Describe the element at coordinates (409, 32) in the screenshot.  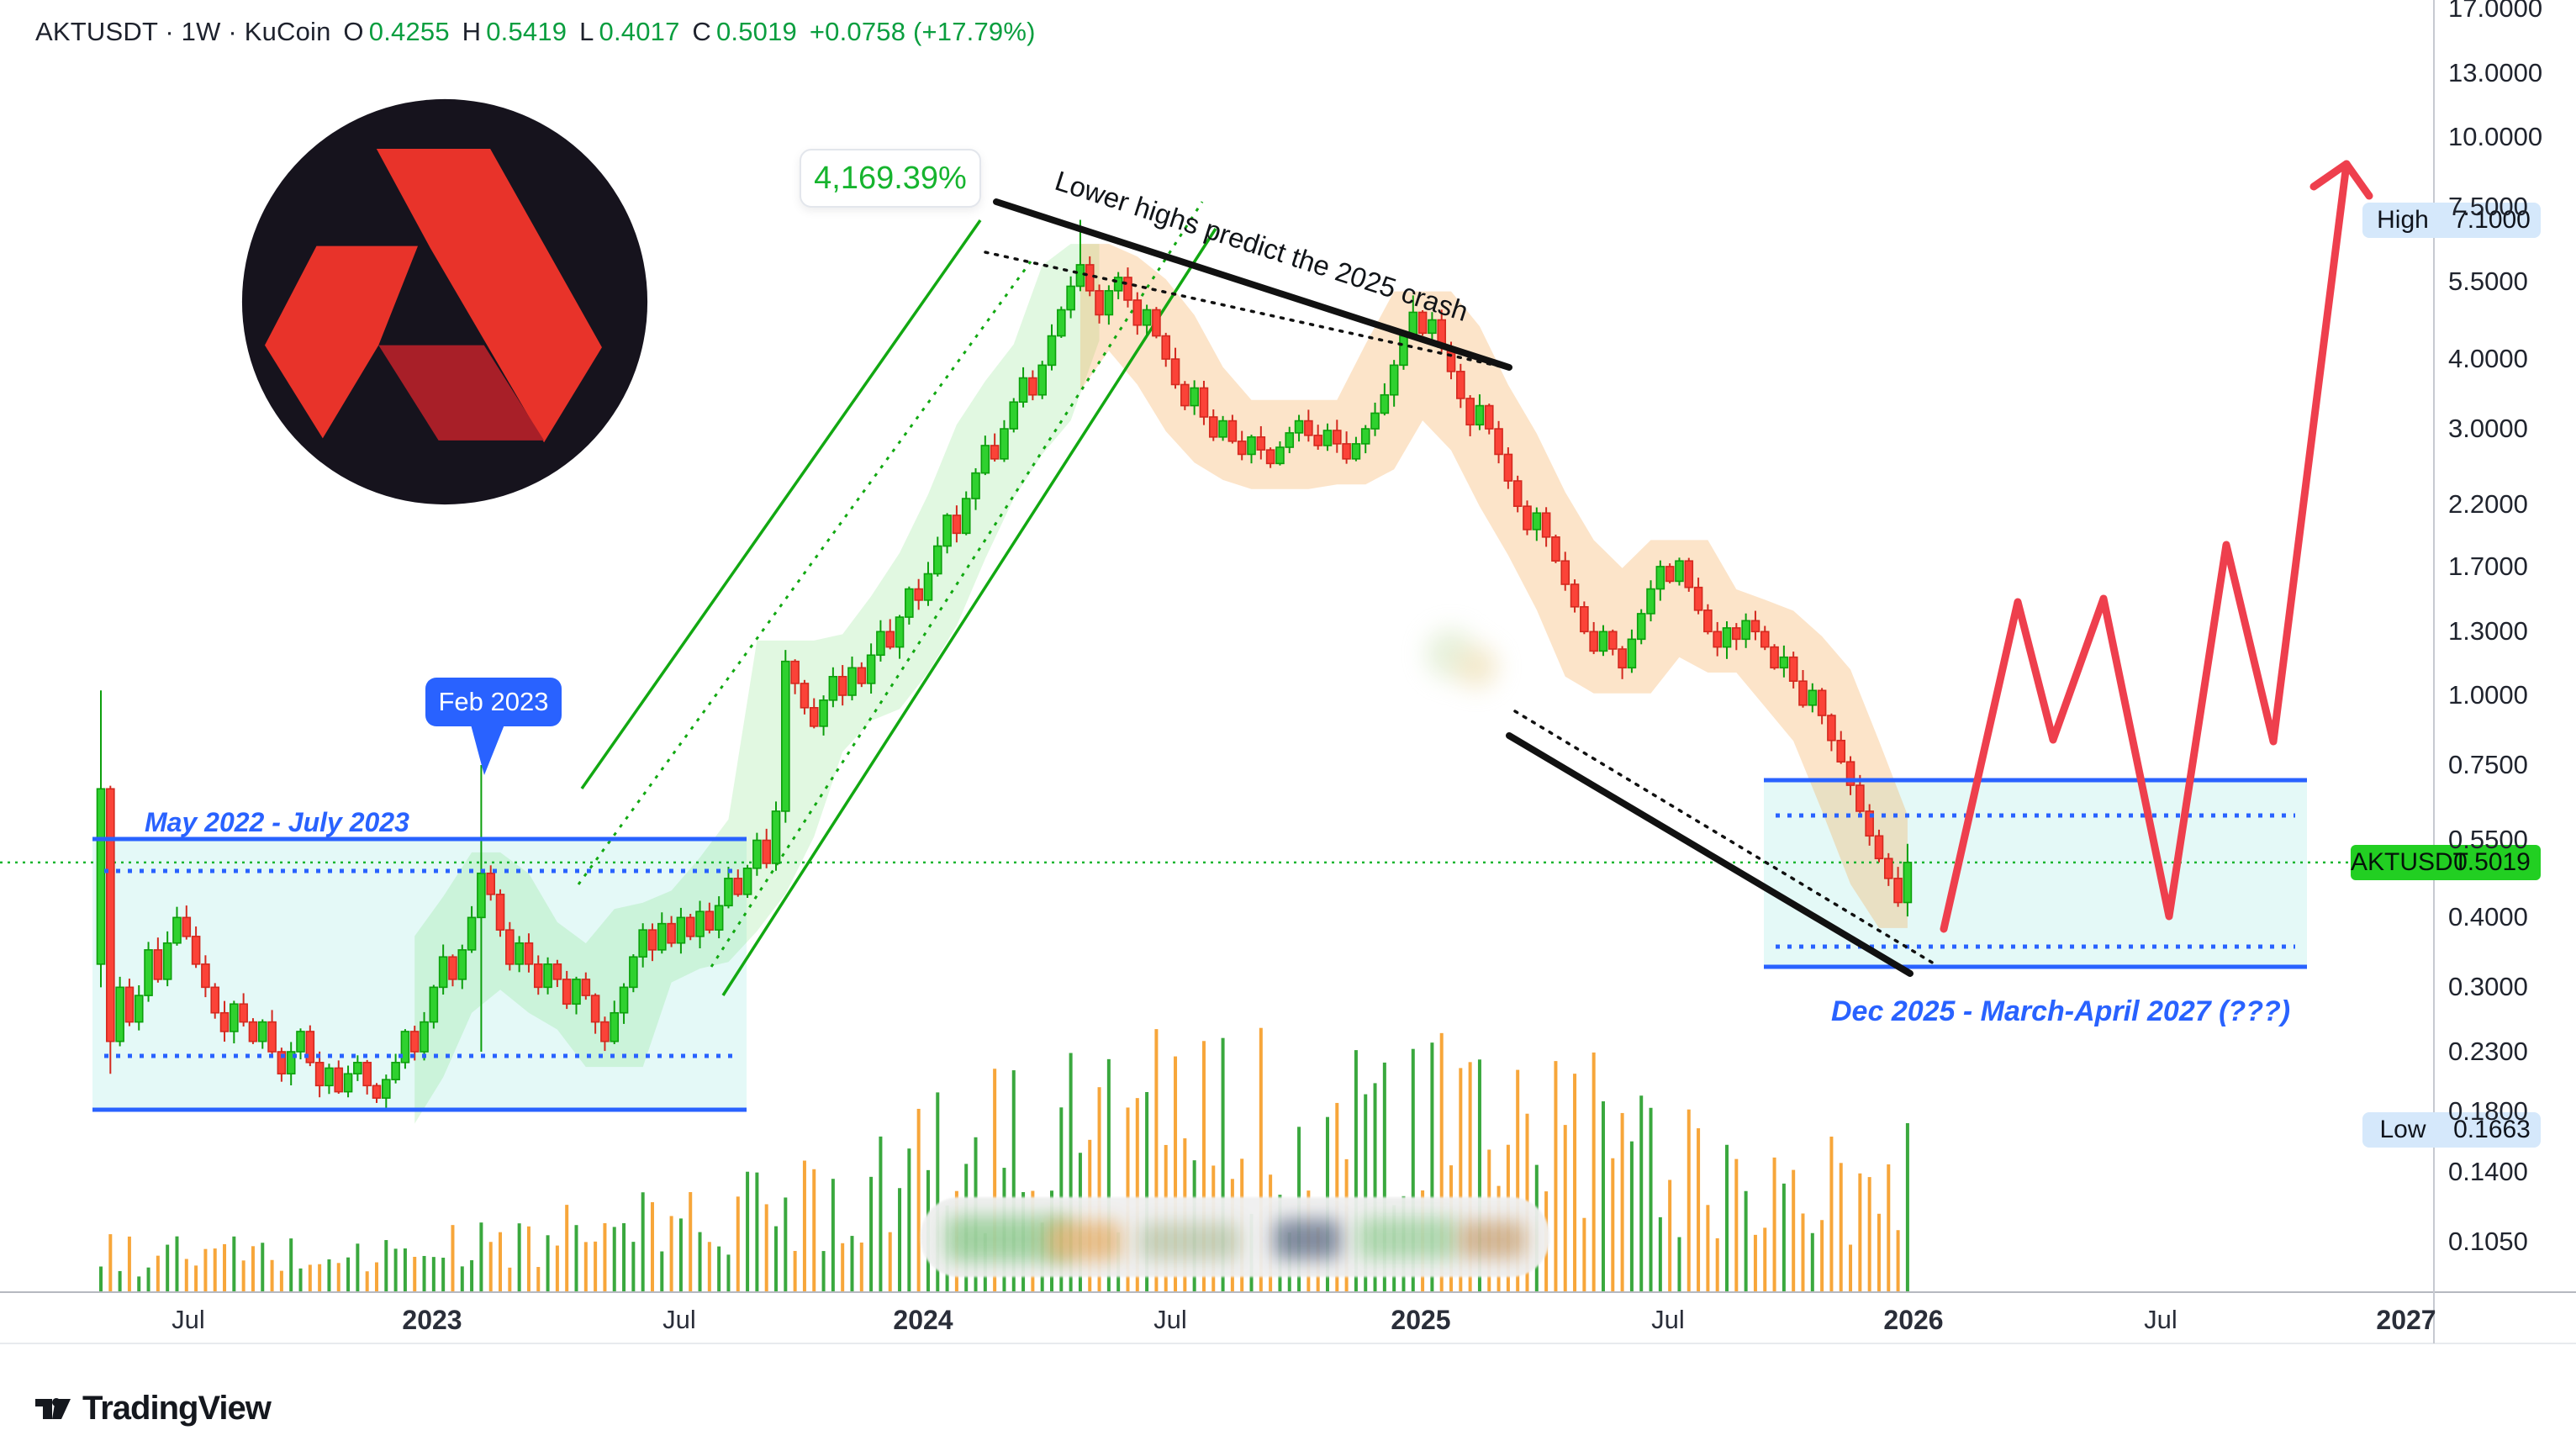
I see `open-value: 0.4255` at that location.